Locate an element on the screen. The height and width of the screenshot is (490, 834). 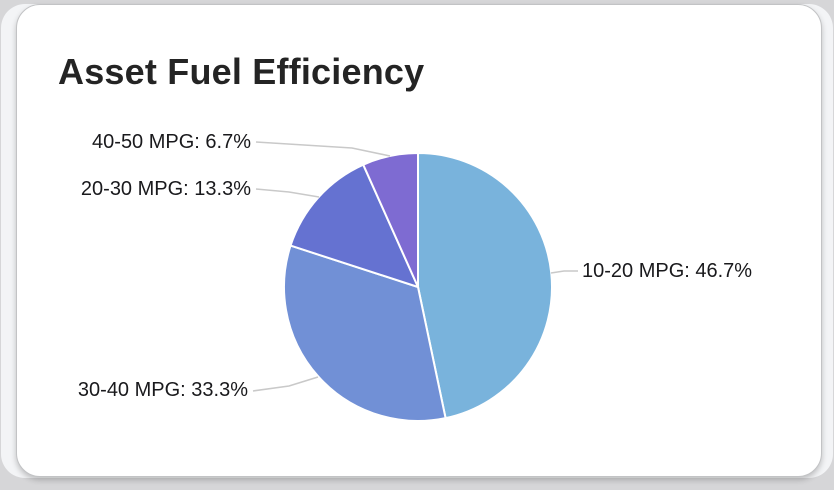
slice-label-30-40-mpg: 30-40 MPG: 33.3% is located at coordinates (162, 390).